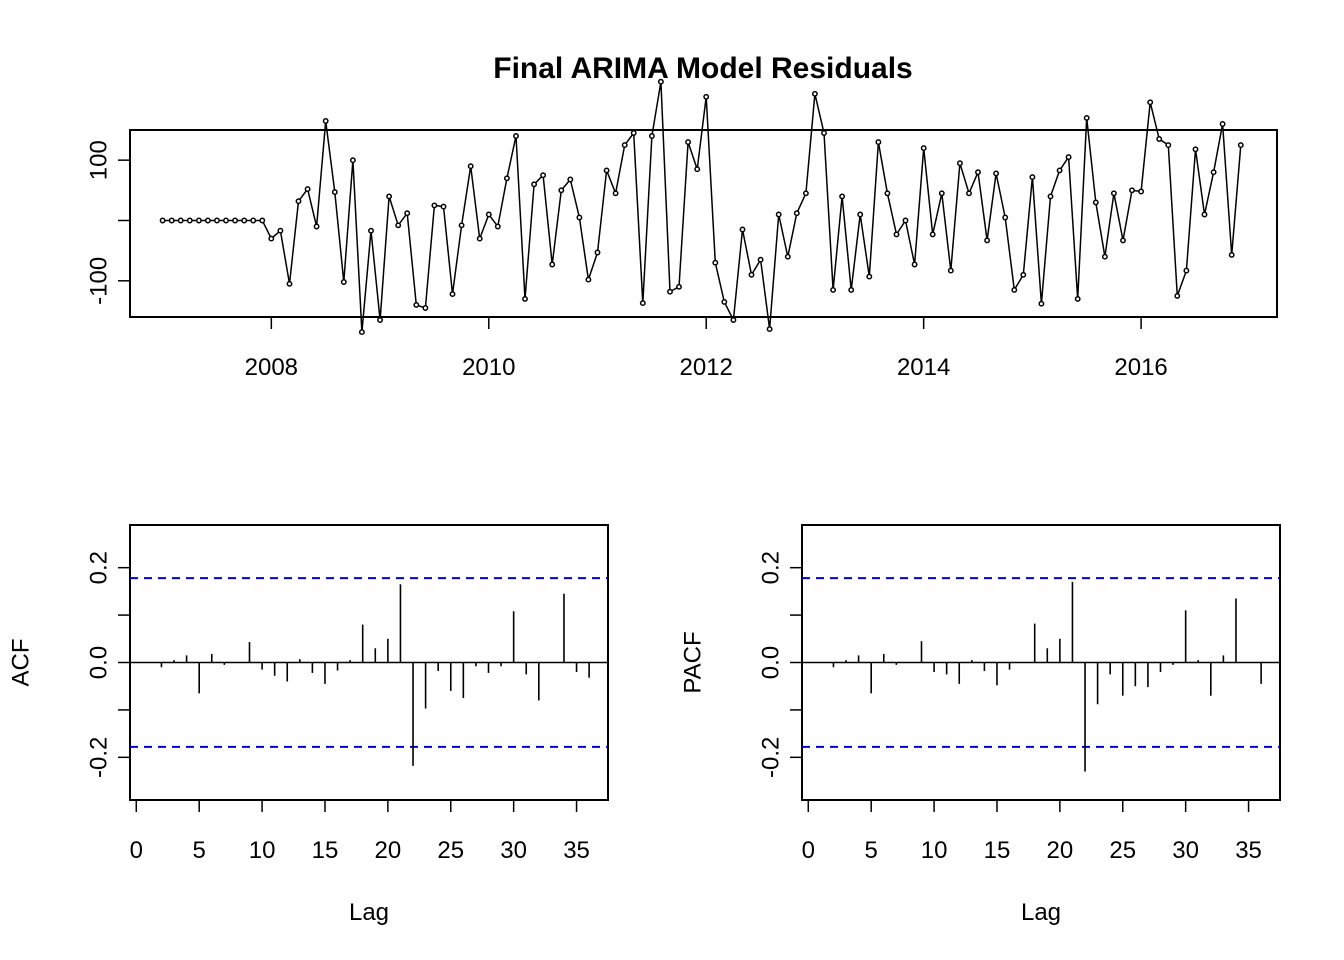 The height and width of the screenshot is (960, 1344). Describe the element at coordinates (98, 567) in the screenshot. I see `y-tick-label: 0.2` at that location.